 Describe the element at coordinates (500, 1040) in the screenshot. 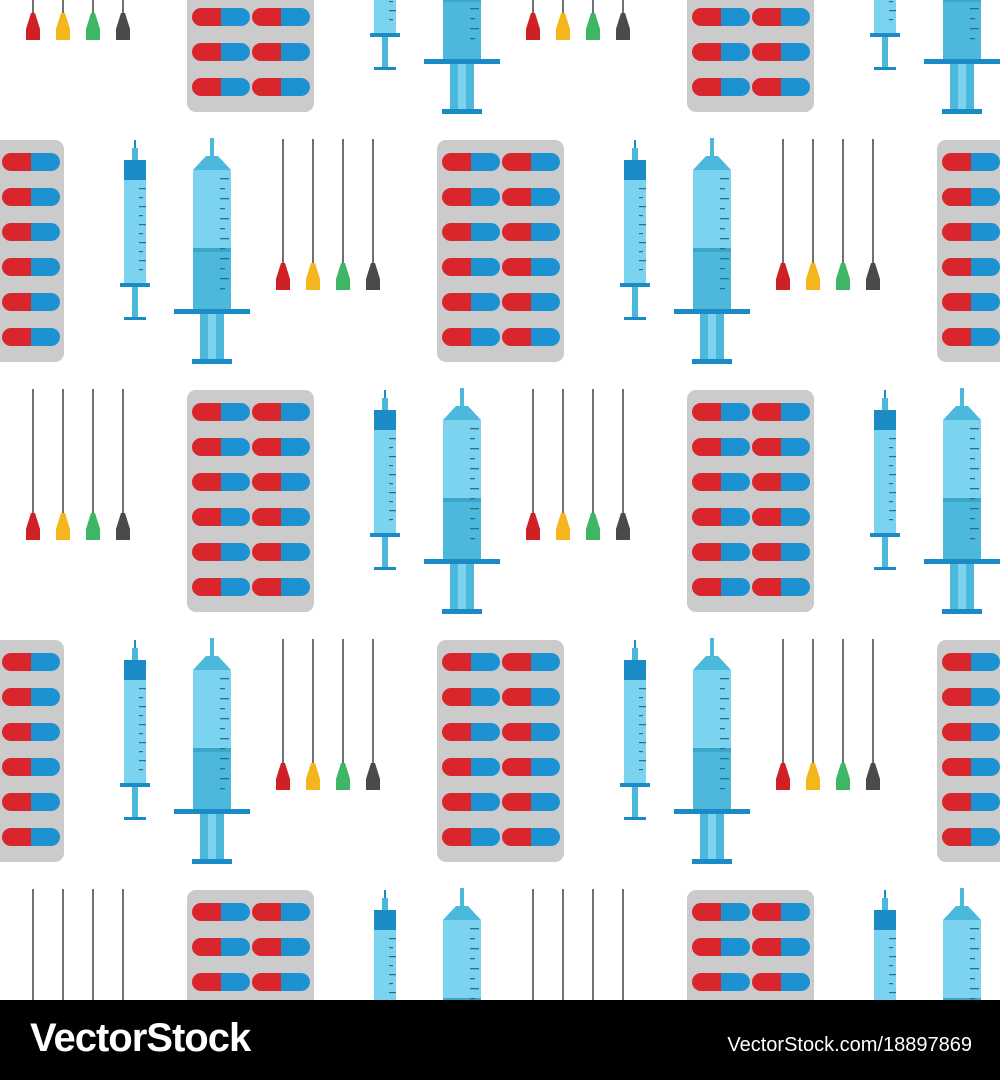

I see `watermark-bar: VectorStock VectorStock.com/18897869` at that location.